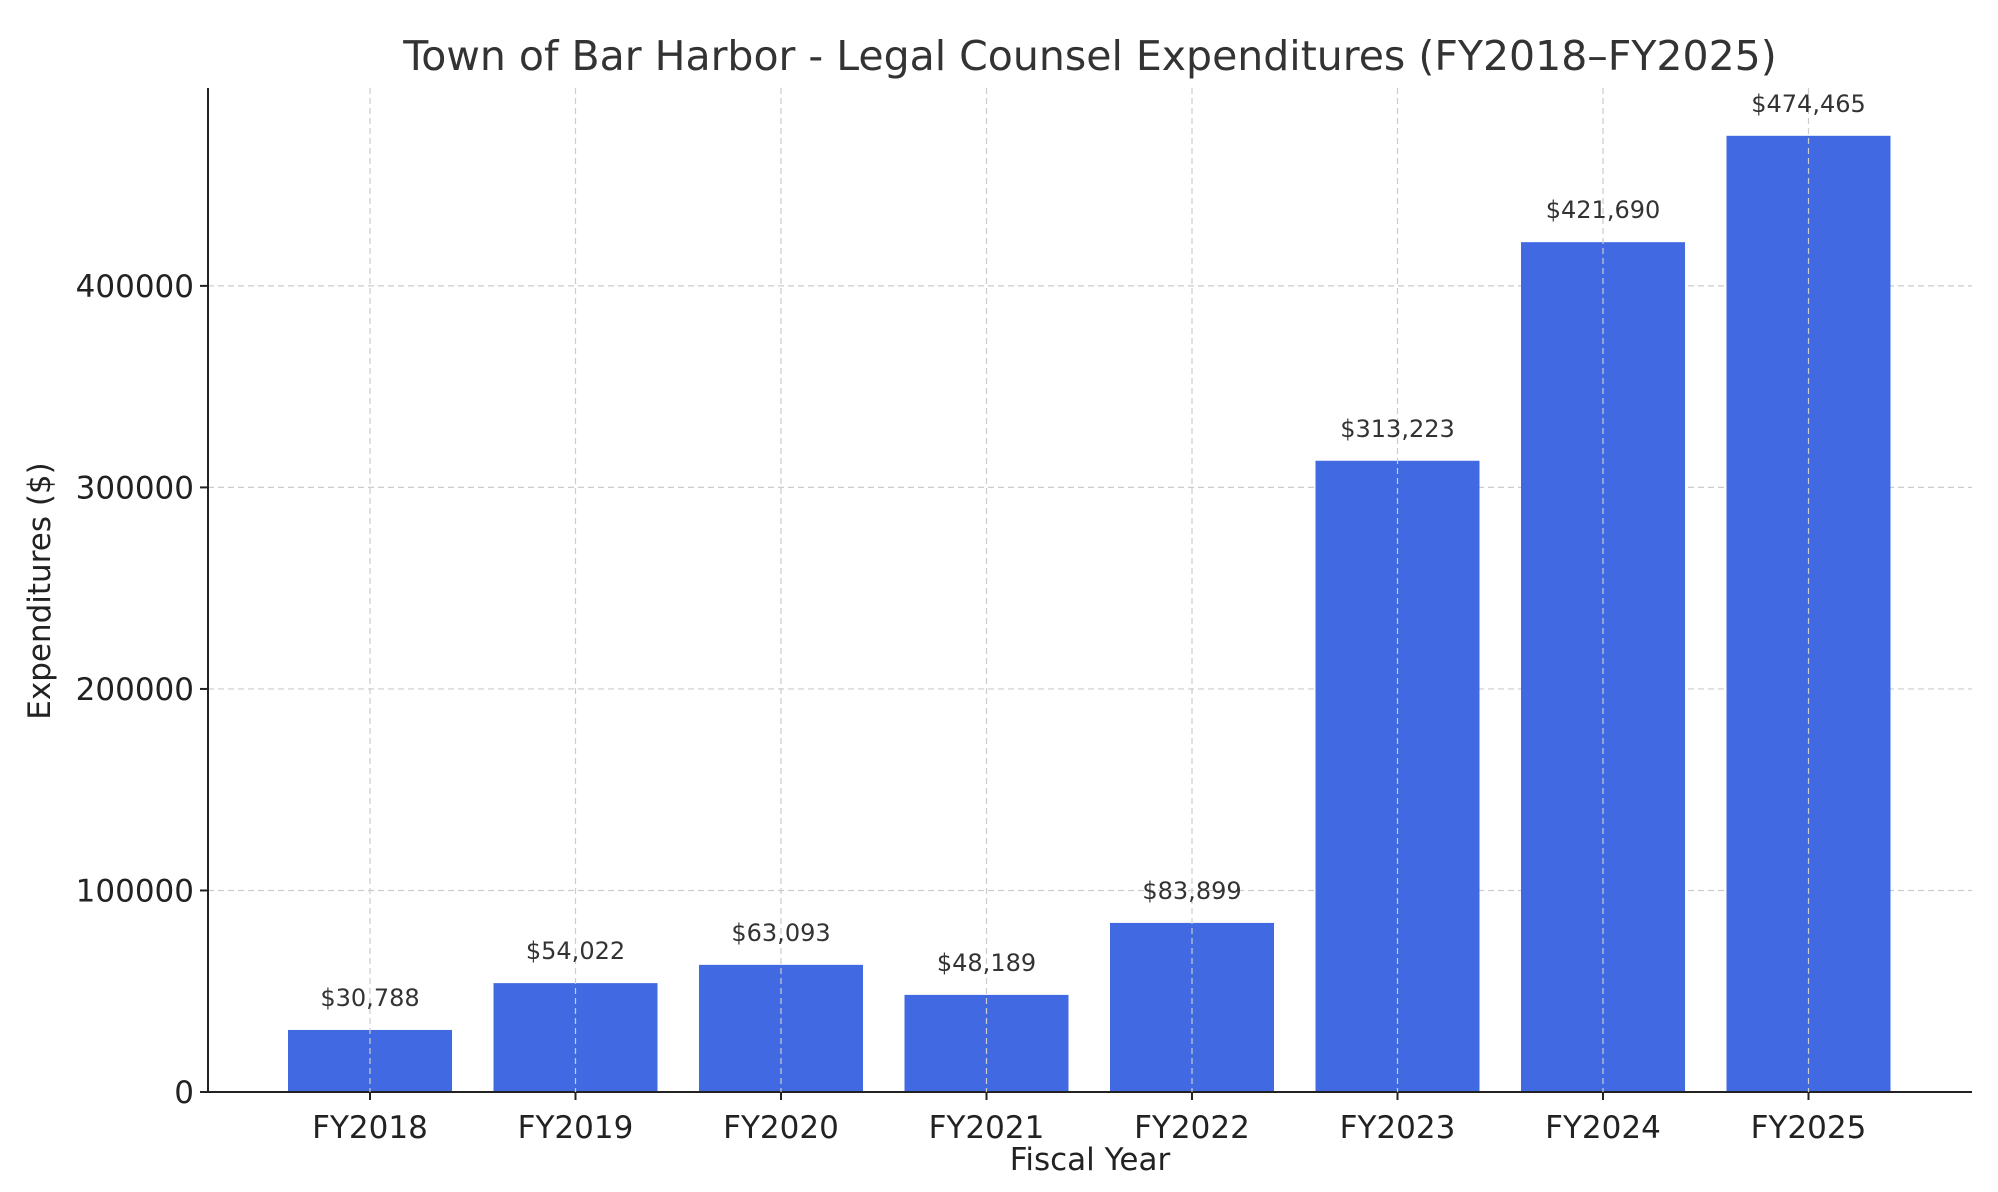  I want to click on bar-value-label: $474,465, so click(1808, 104).